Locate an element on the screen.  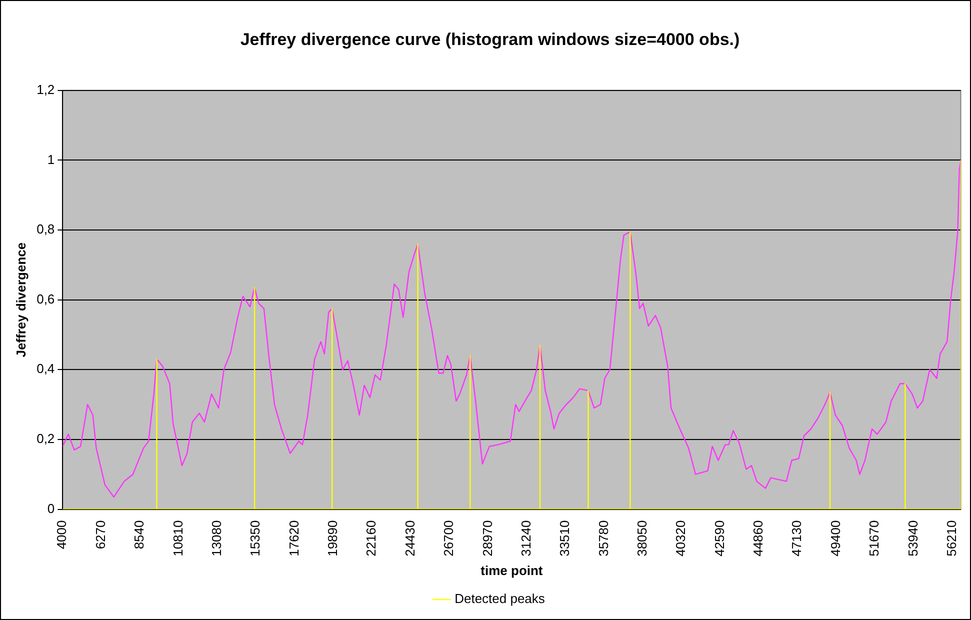
x-tick-label: 31240 is located at coordinates (526, 538).